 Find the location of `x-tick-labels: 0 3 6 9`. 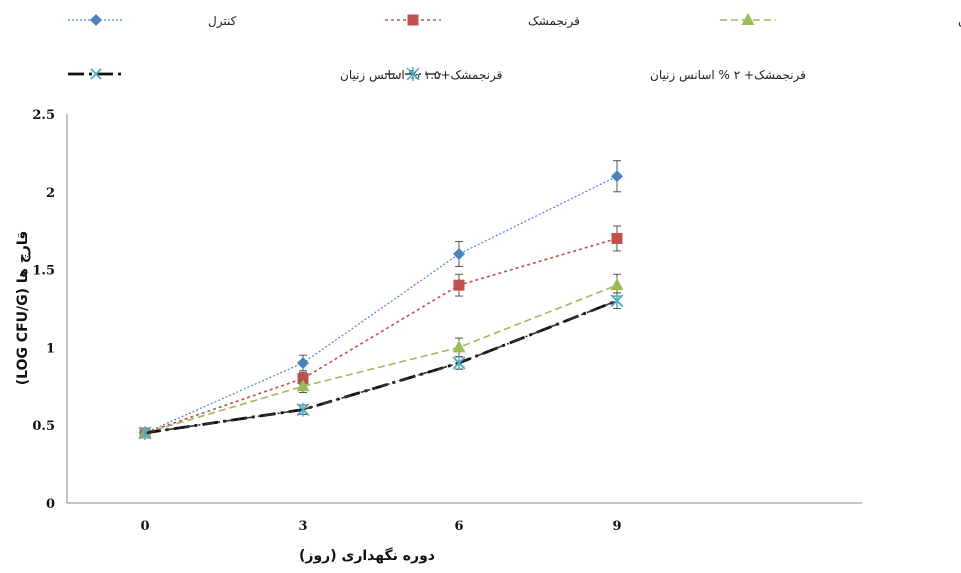

x-tick-labels: 0 3 6 9 is located at coordinates (380, 526).